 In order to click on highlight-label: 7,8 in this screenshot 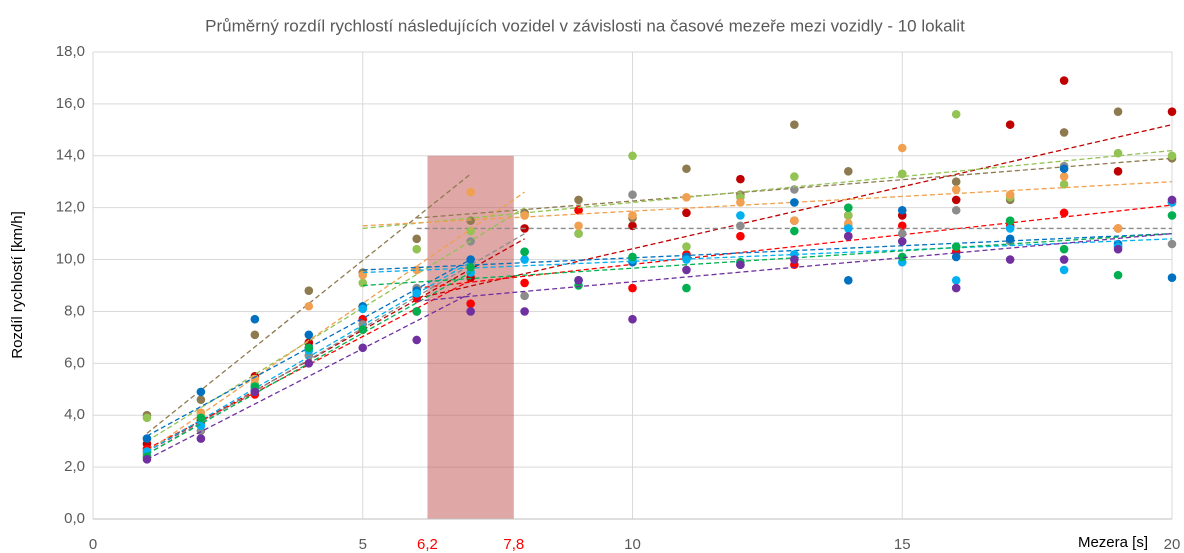, I will do `click(513, 544)`.